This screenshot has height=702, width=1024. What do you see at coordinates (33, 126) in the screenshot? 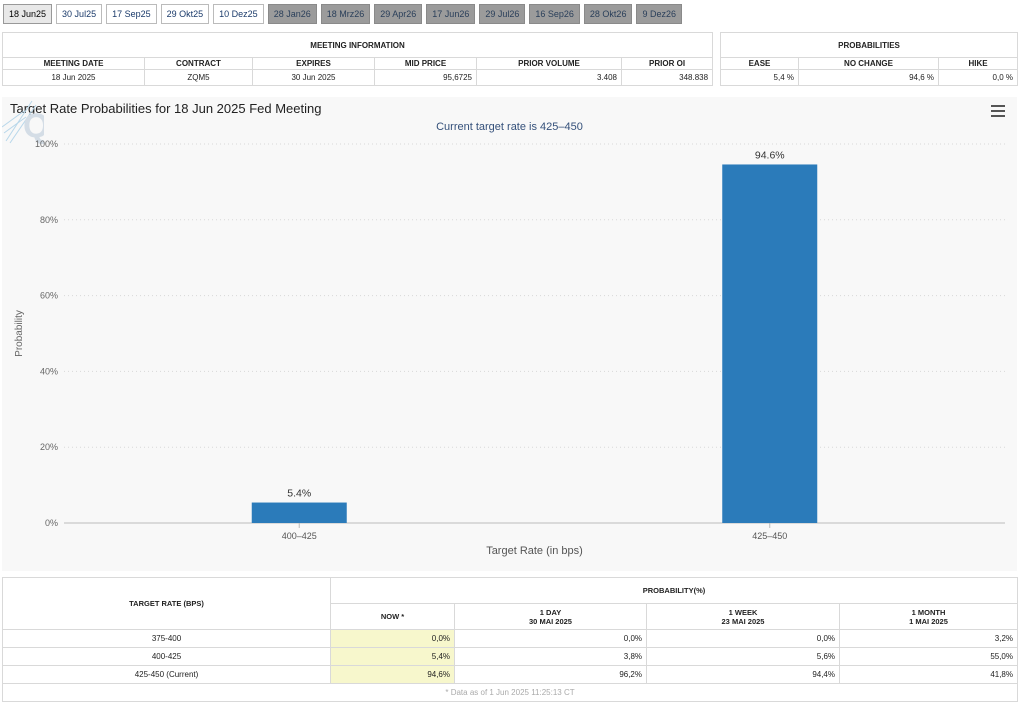
I see `svg-text: Q` at bounding box center [33, 126].